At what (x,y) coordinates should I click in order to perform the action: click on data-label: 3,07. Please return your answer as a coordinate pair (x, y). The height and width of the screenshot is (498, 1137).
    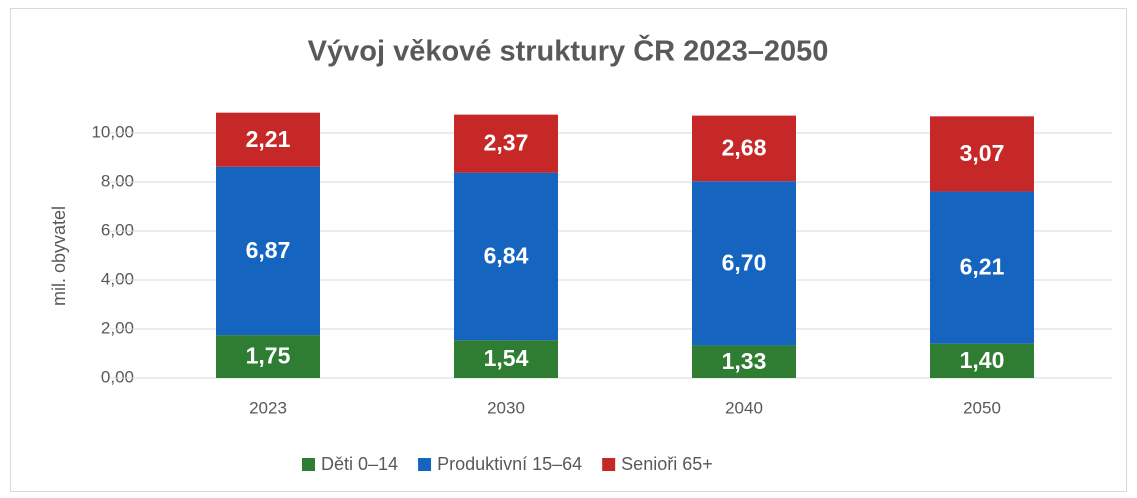
    Looking at the image, I should click on (982, 153).